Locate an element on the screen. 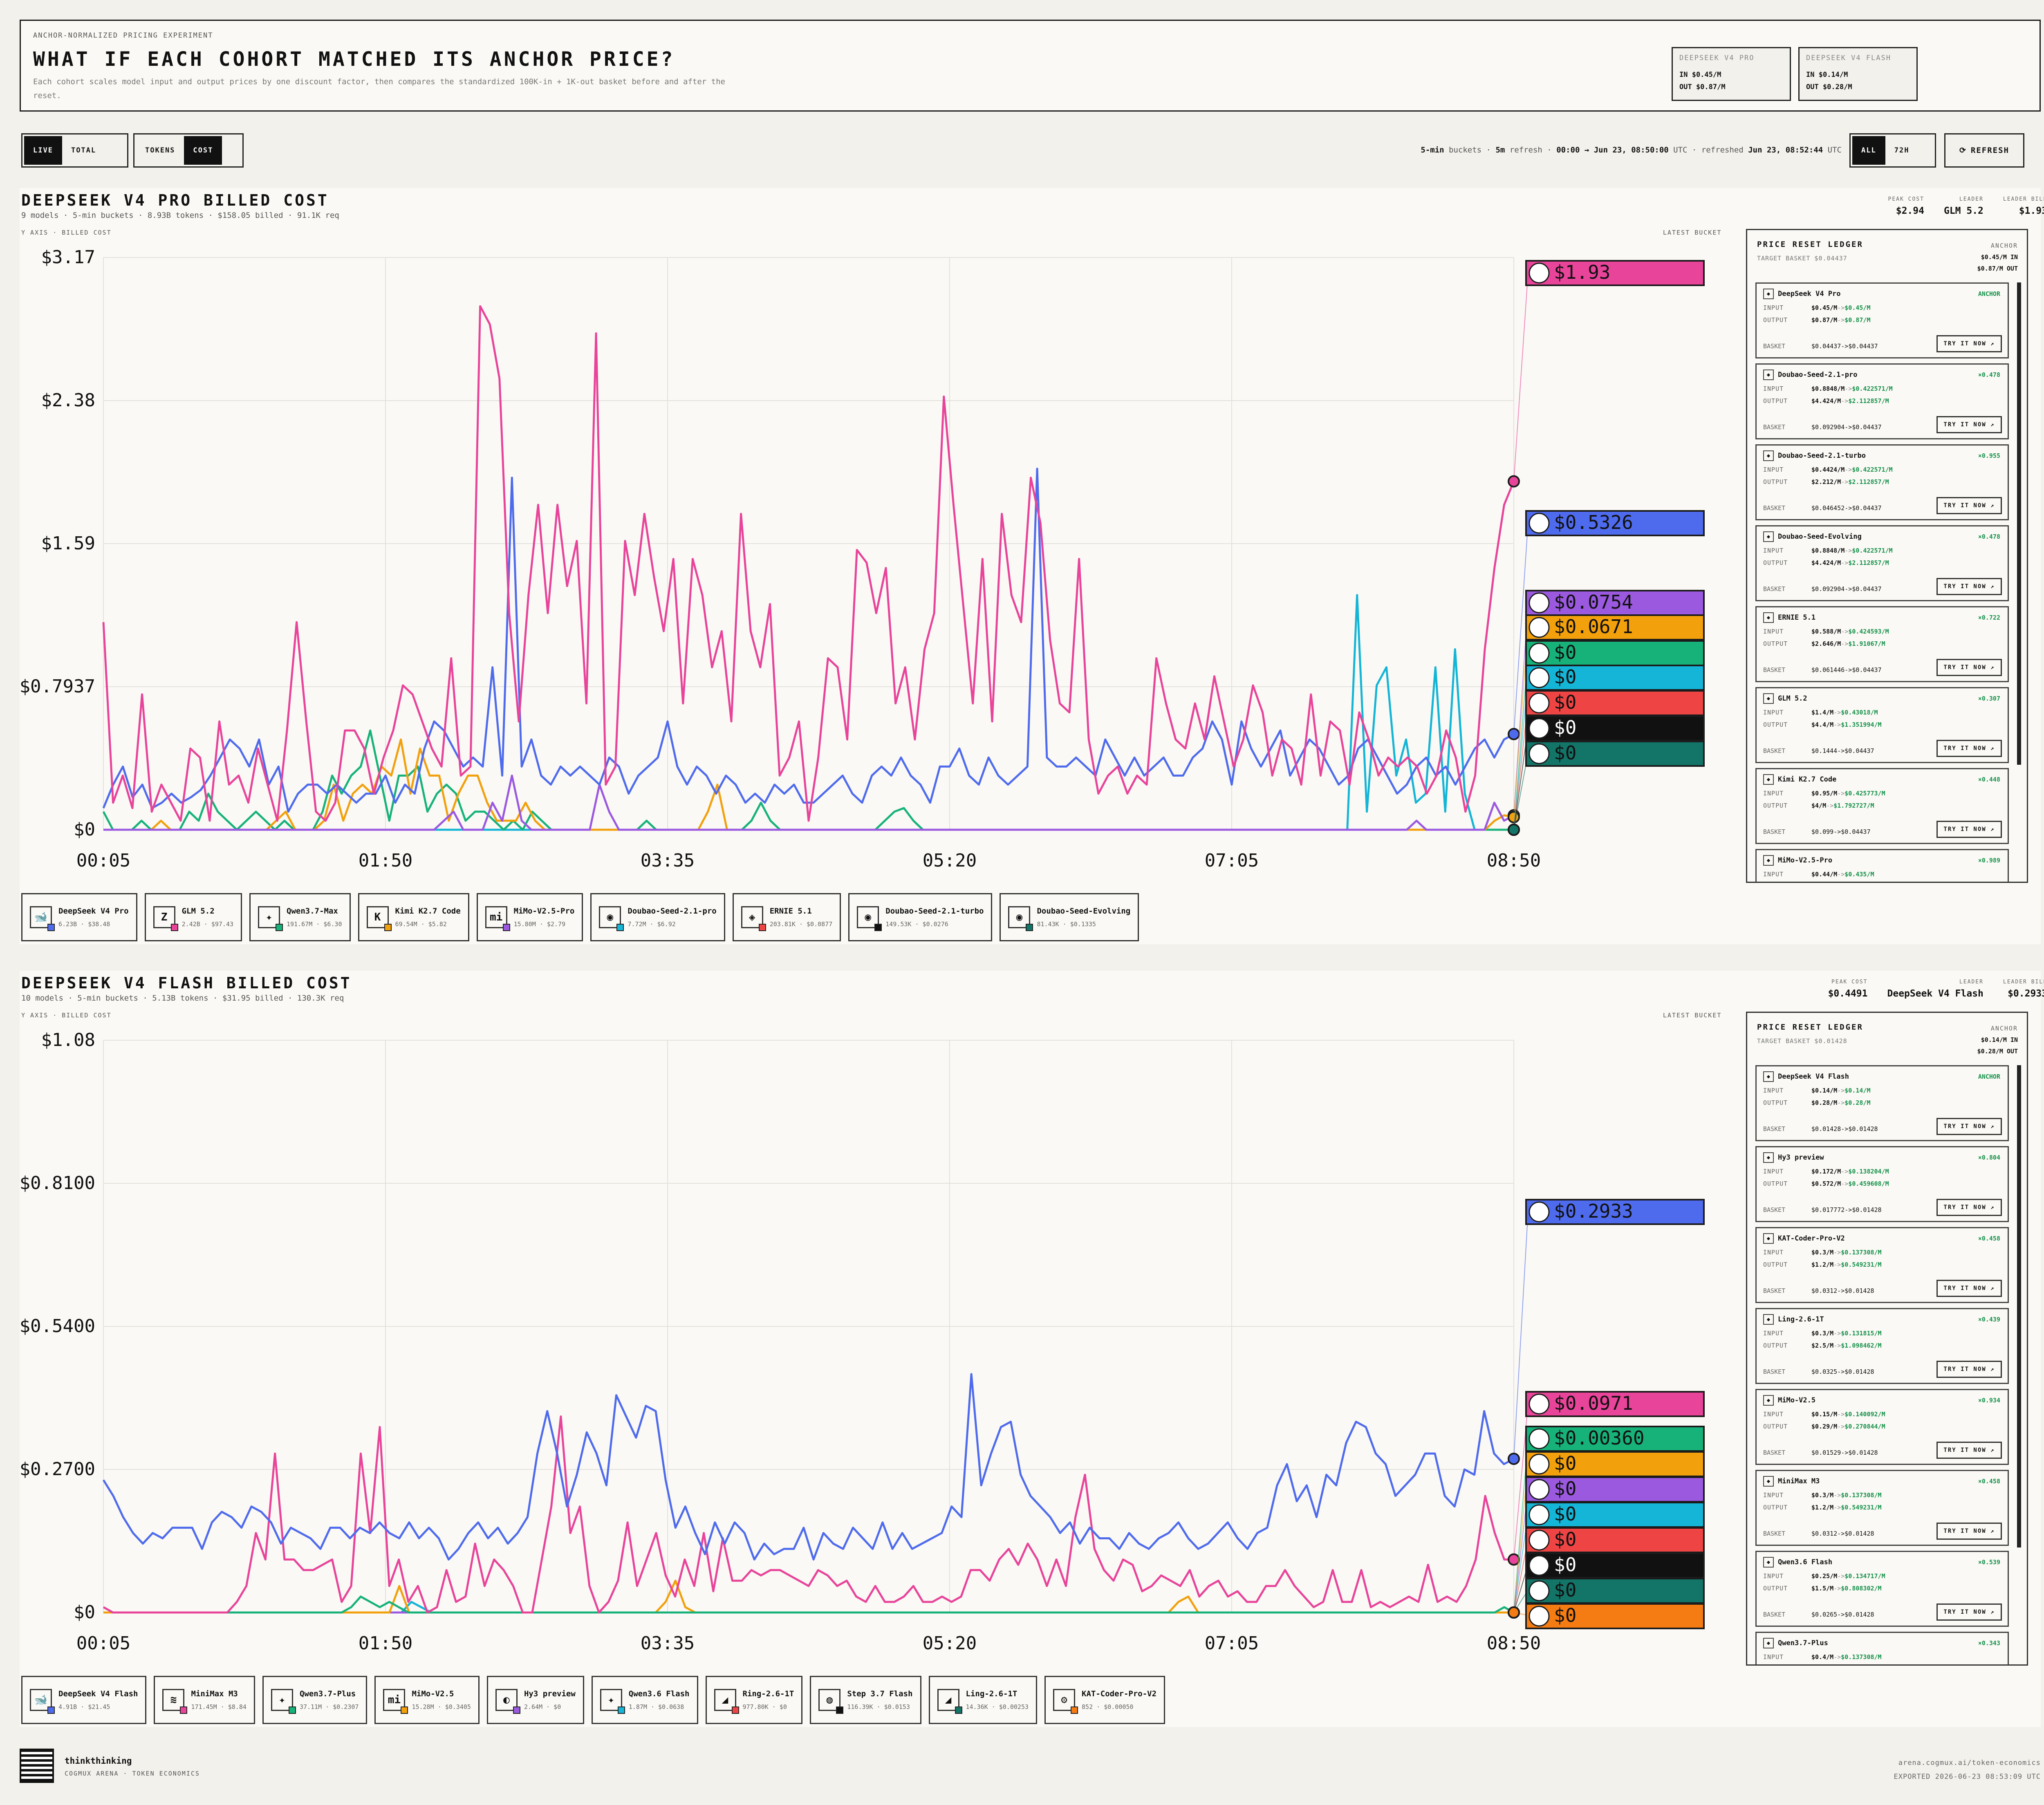 The height and width of the screenshot is (1805, 2044). legend-item: ◉ Doubao-Seed-2.1-turbo 149.53K · $0.0276 is located at coordinates (920, 917).